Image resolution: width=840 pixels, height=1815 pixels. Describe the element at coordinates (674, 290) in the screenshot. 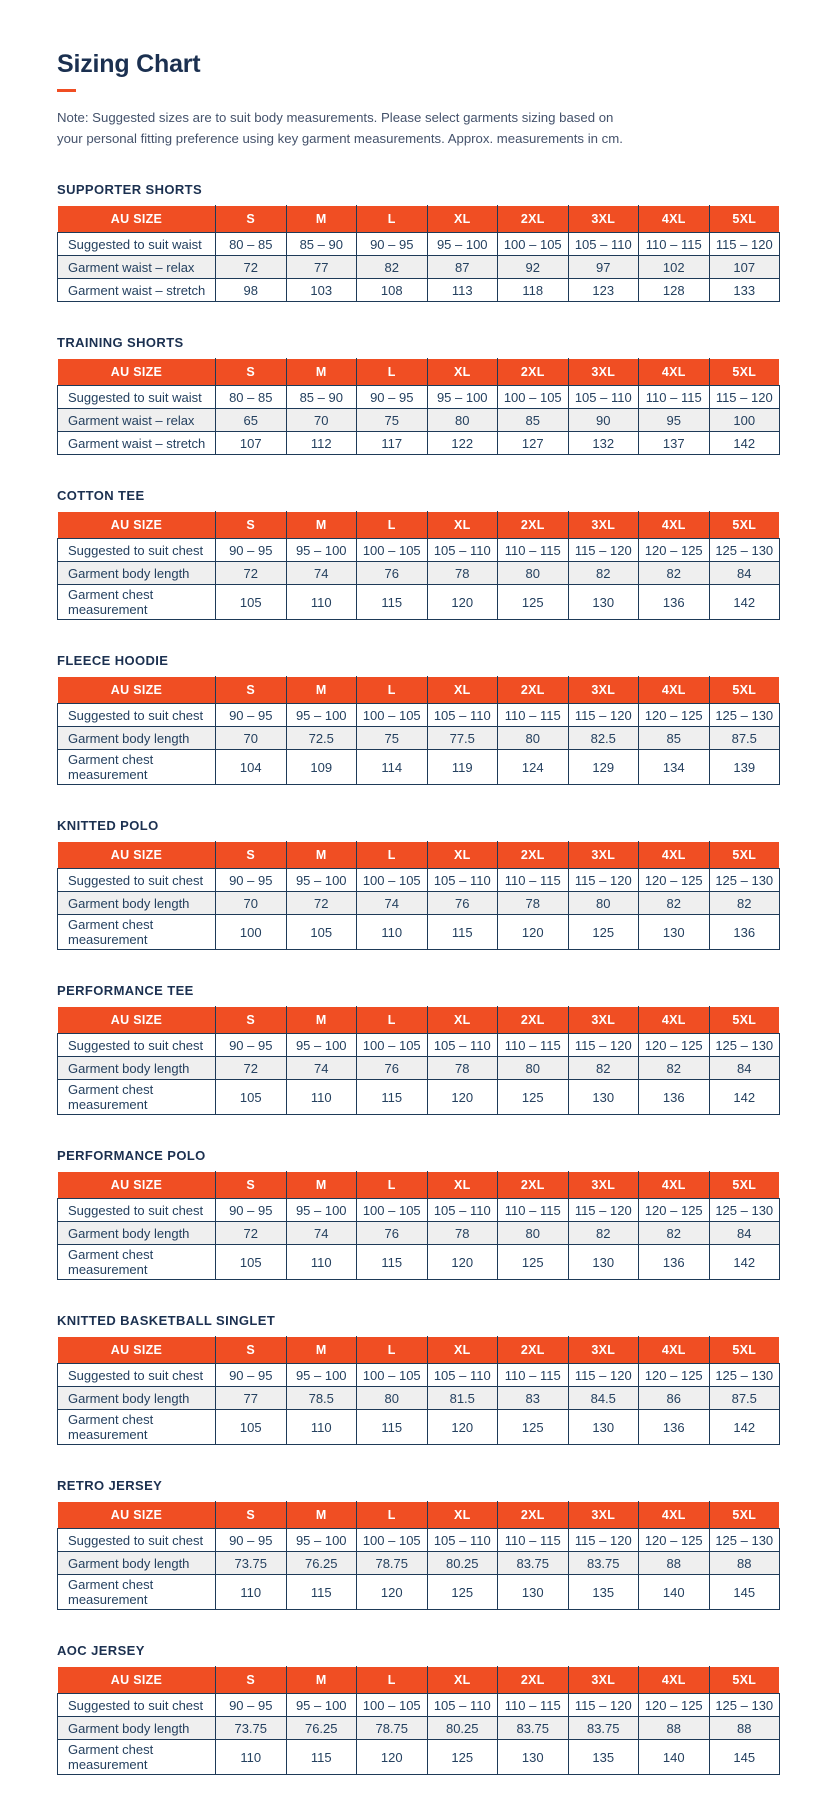

I see `value-cell: 128` at that location.